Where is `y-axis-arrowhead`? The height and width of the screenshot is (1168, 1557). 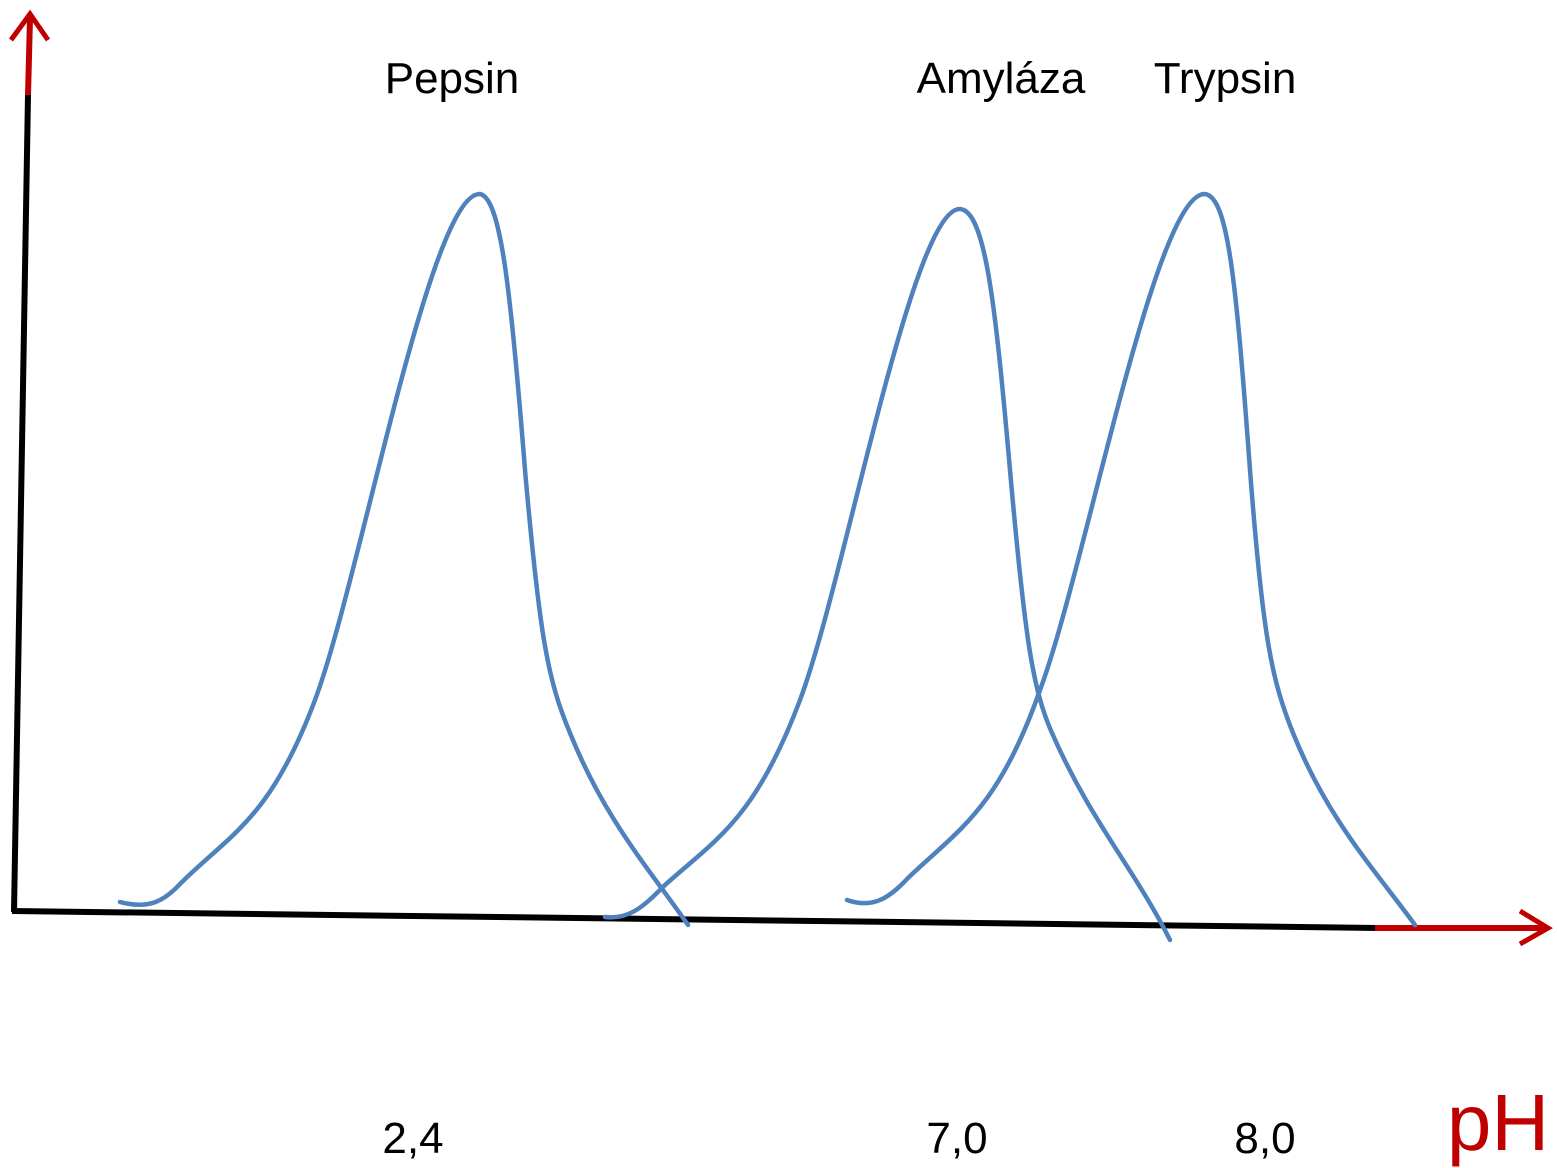
y-axis-arrowhead is located at coordinates (29, 25).